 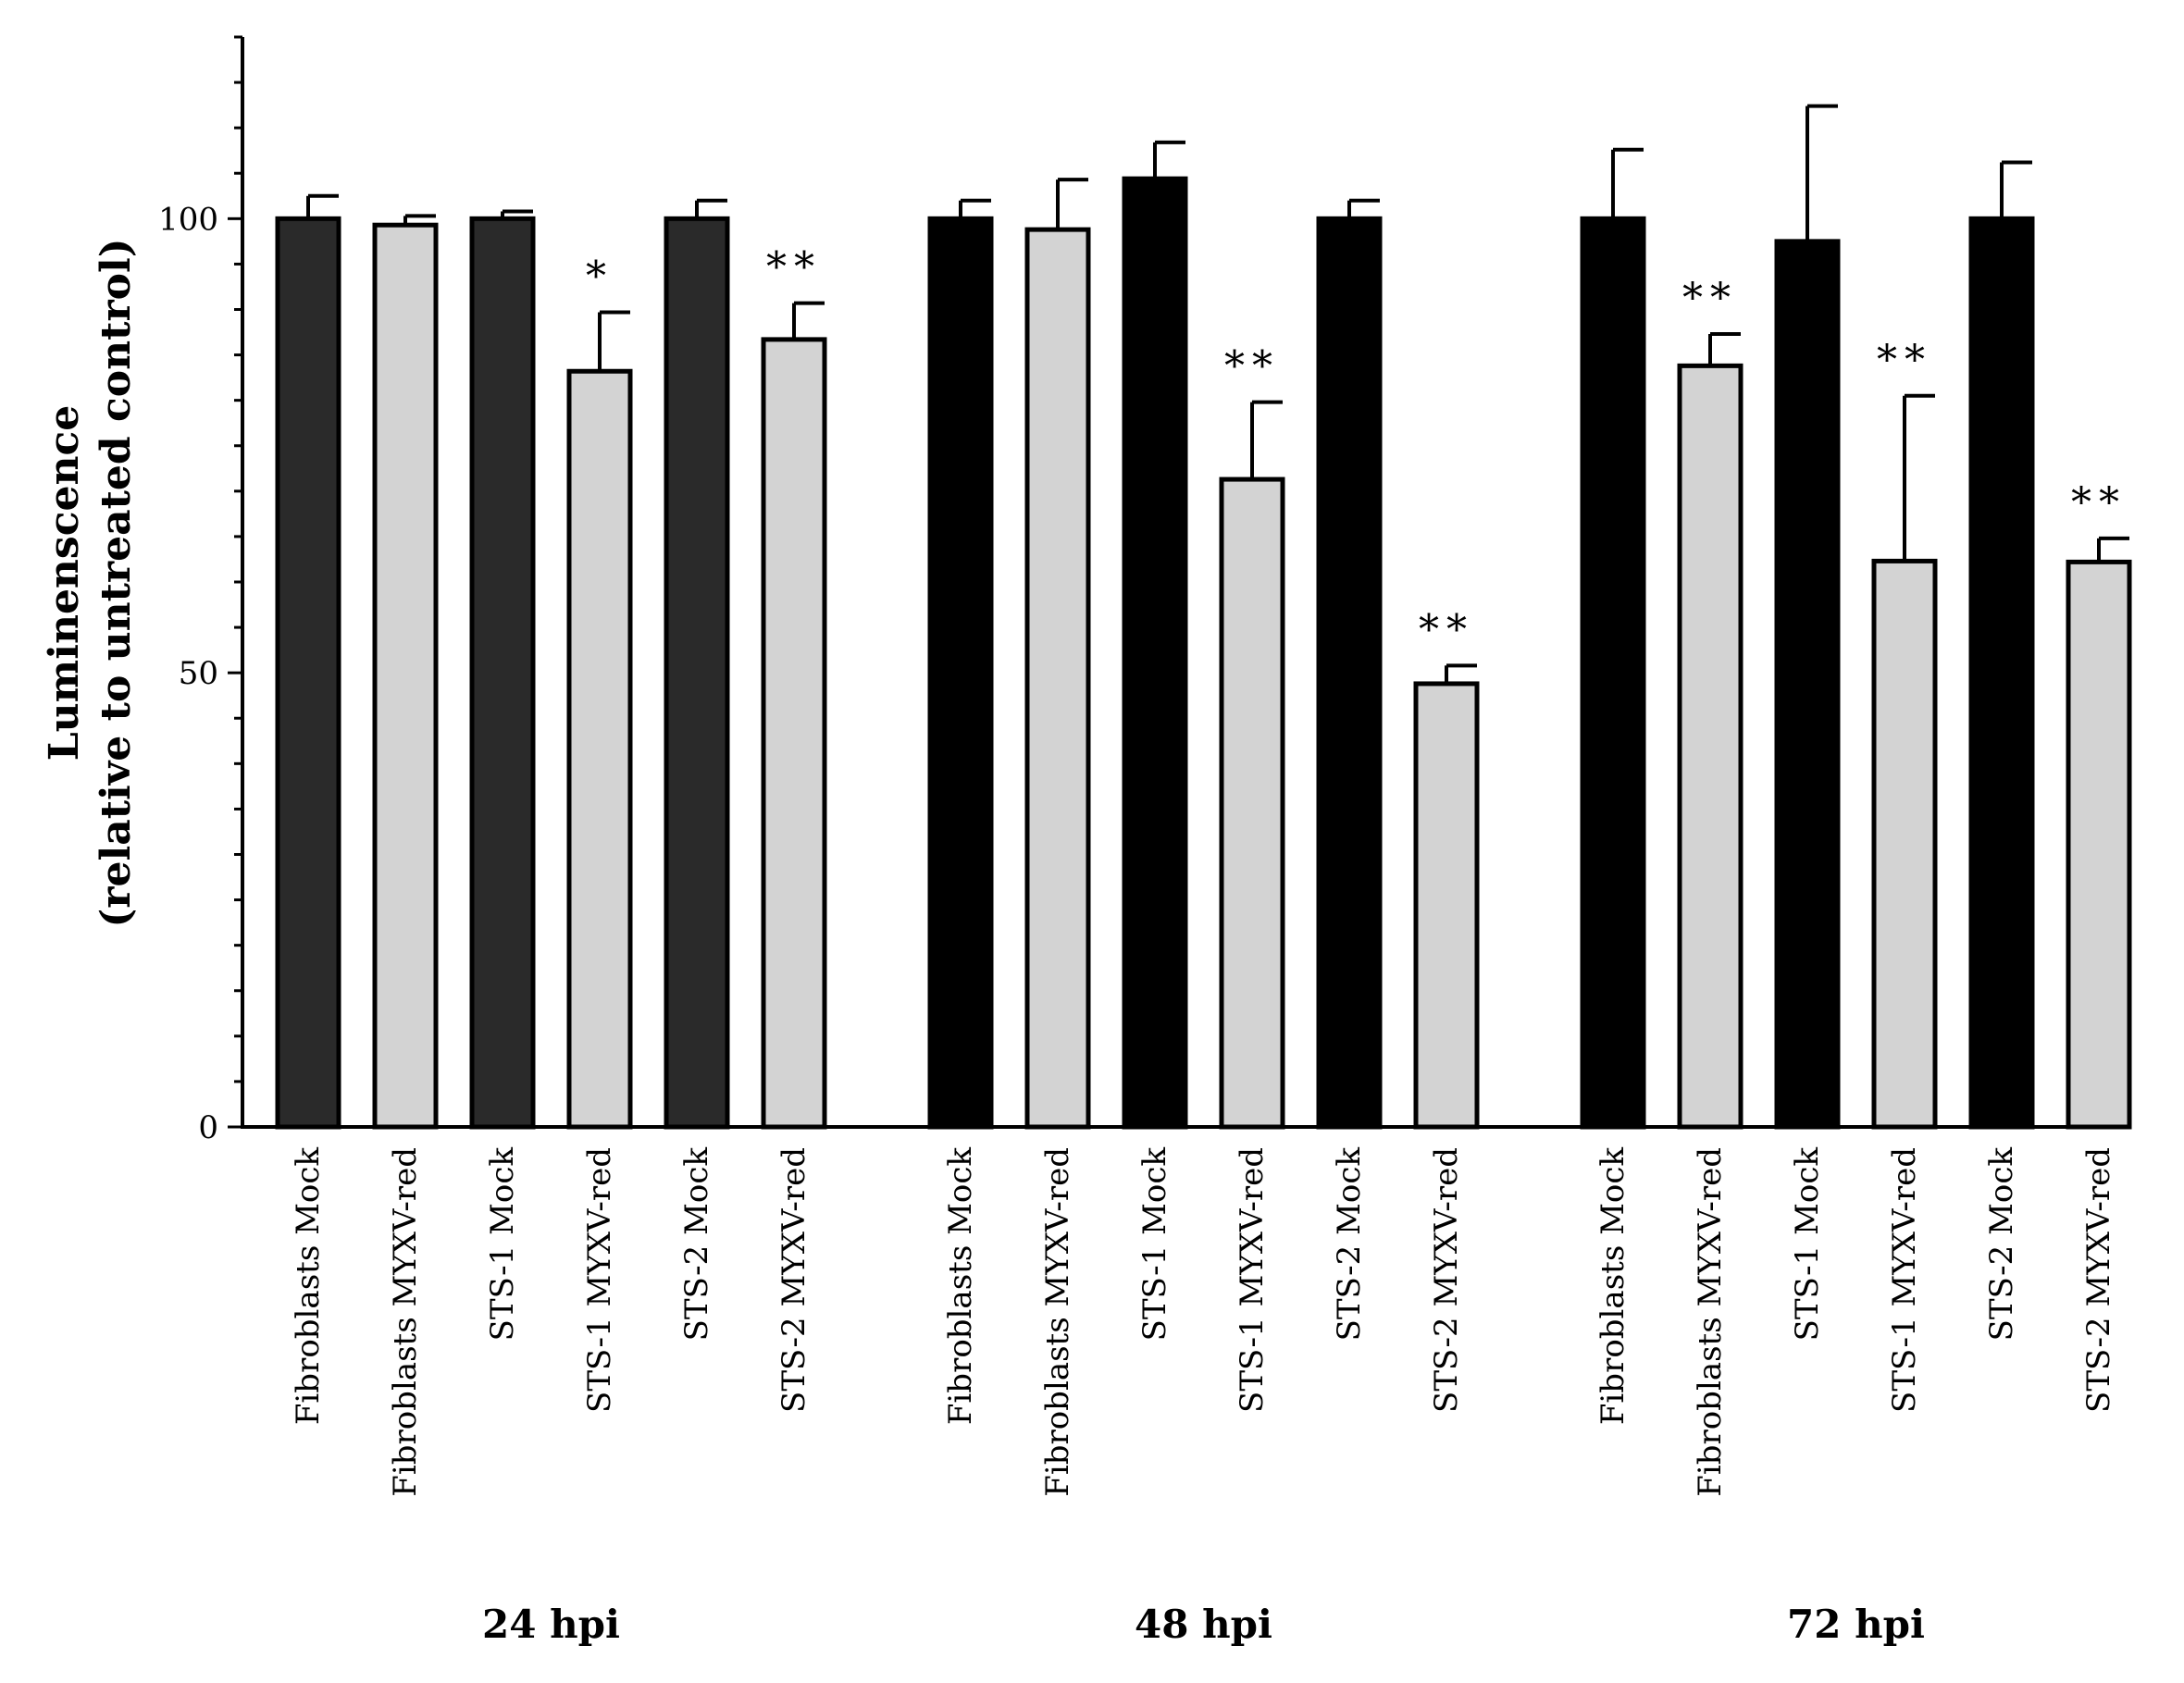 I want to click on y-tick-label: 100, so click(x=188, y=220).